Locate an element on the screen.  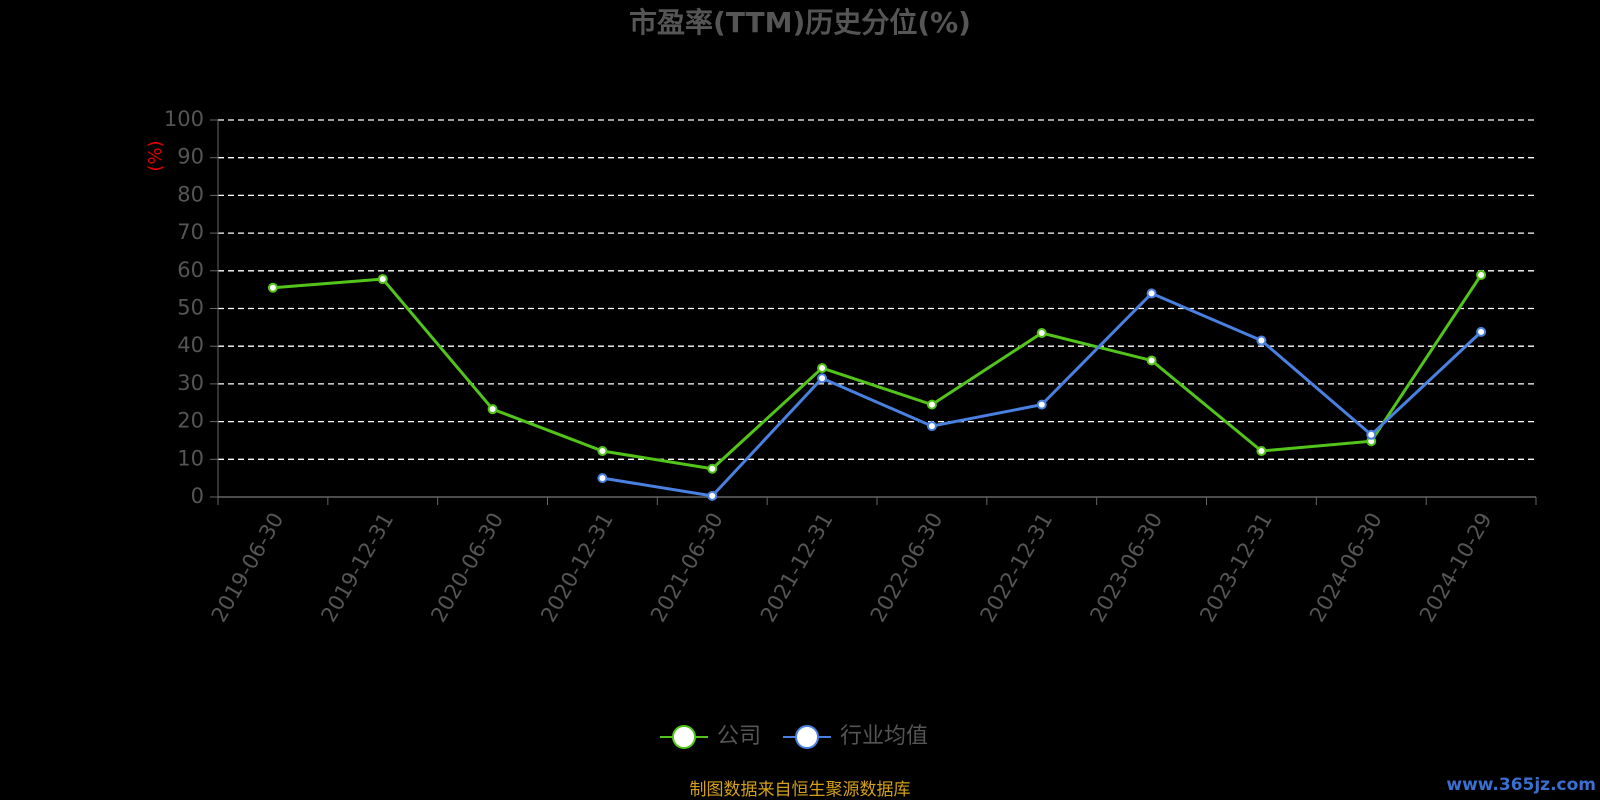
legend-label: 行业均值 is located at coordinates (884, 736).